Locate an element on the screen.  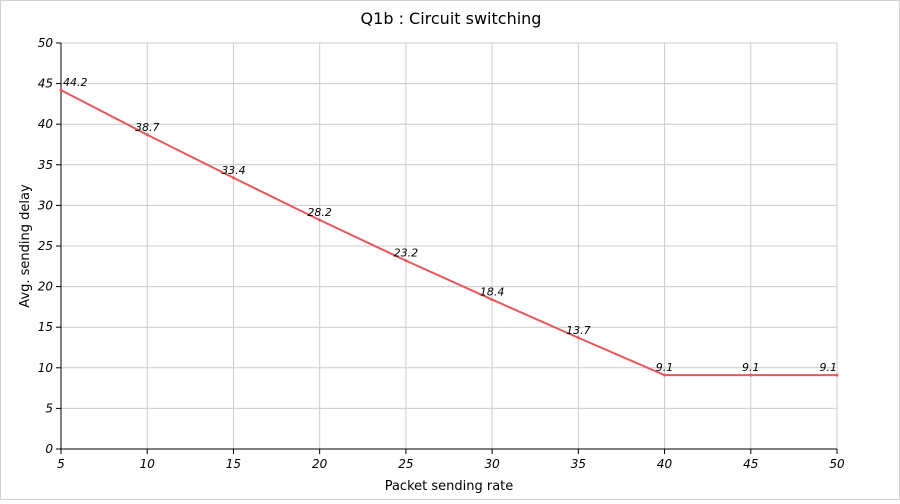
x-axis-title: Packet sending rate is located at coordinates (449, 486).